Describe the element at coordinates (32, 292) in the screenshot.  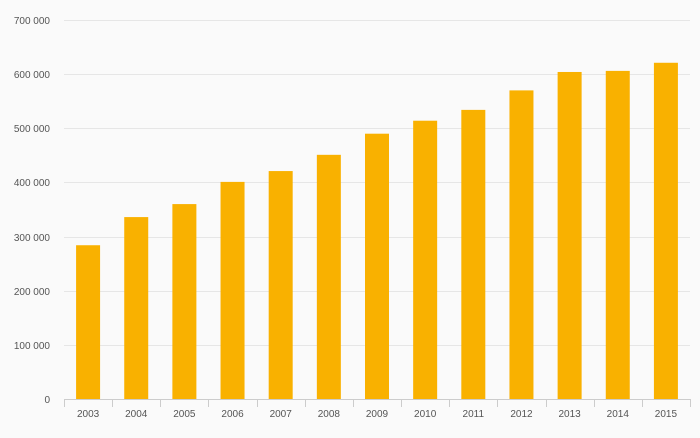
I see `y-tick-label: 200 000` at that location.